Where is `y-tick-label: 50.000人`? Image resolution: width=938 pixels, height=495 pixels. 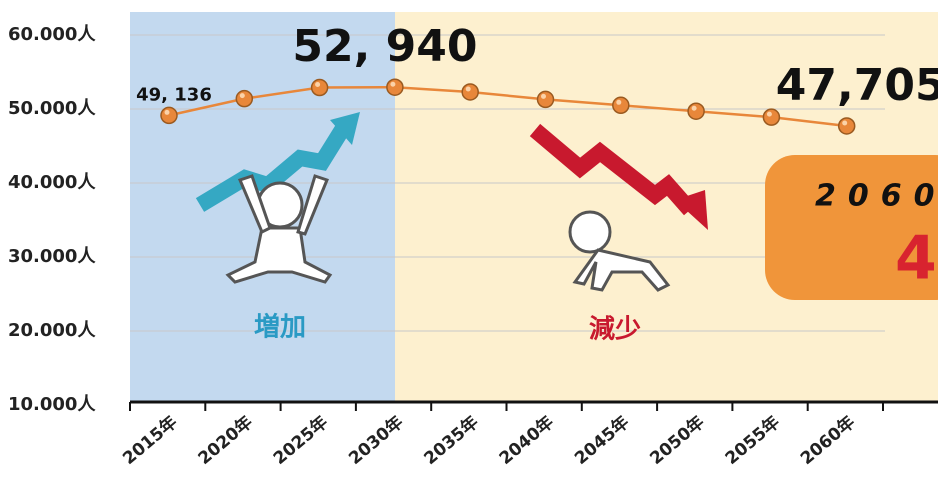 y-tick-label: 50.000人 is located at coordinates (52, 108).